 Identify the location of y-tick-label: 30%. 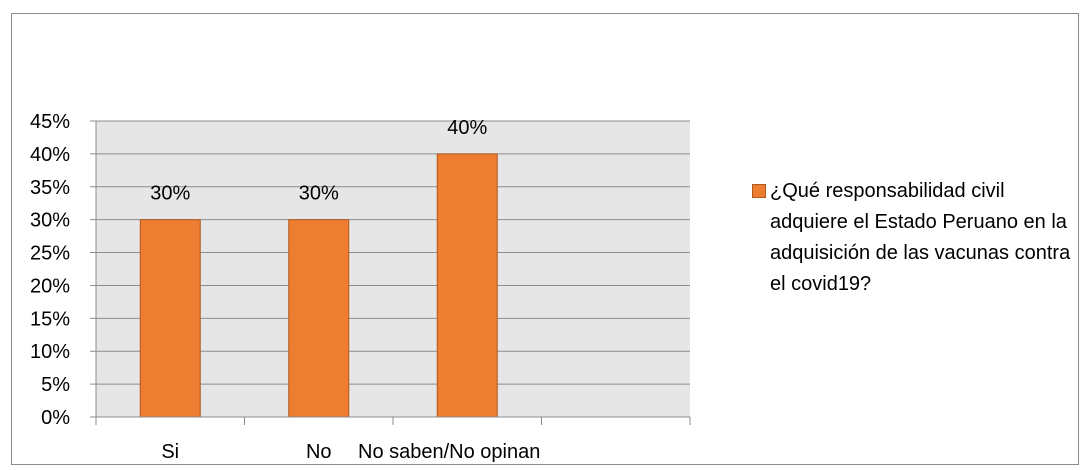
(50, 221).